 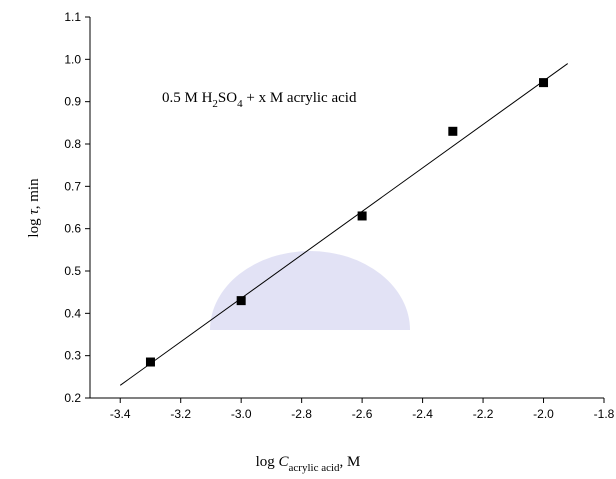 I want to click on x-tick-label: -2.6, so click(x=362, y=414).